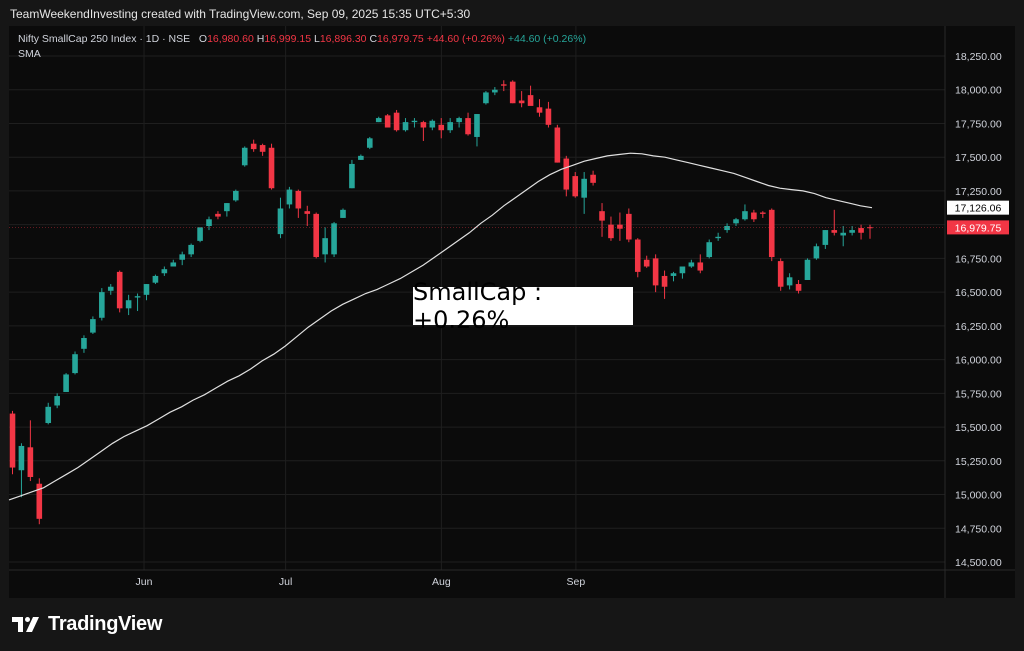  Describe the element at coordinates (25, 624) in the screenshot. I see `tradingview-logo-icon` at that location.